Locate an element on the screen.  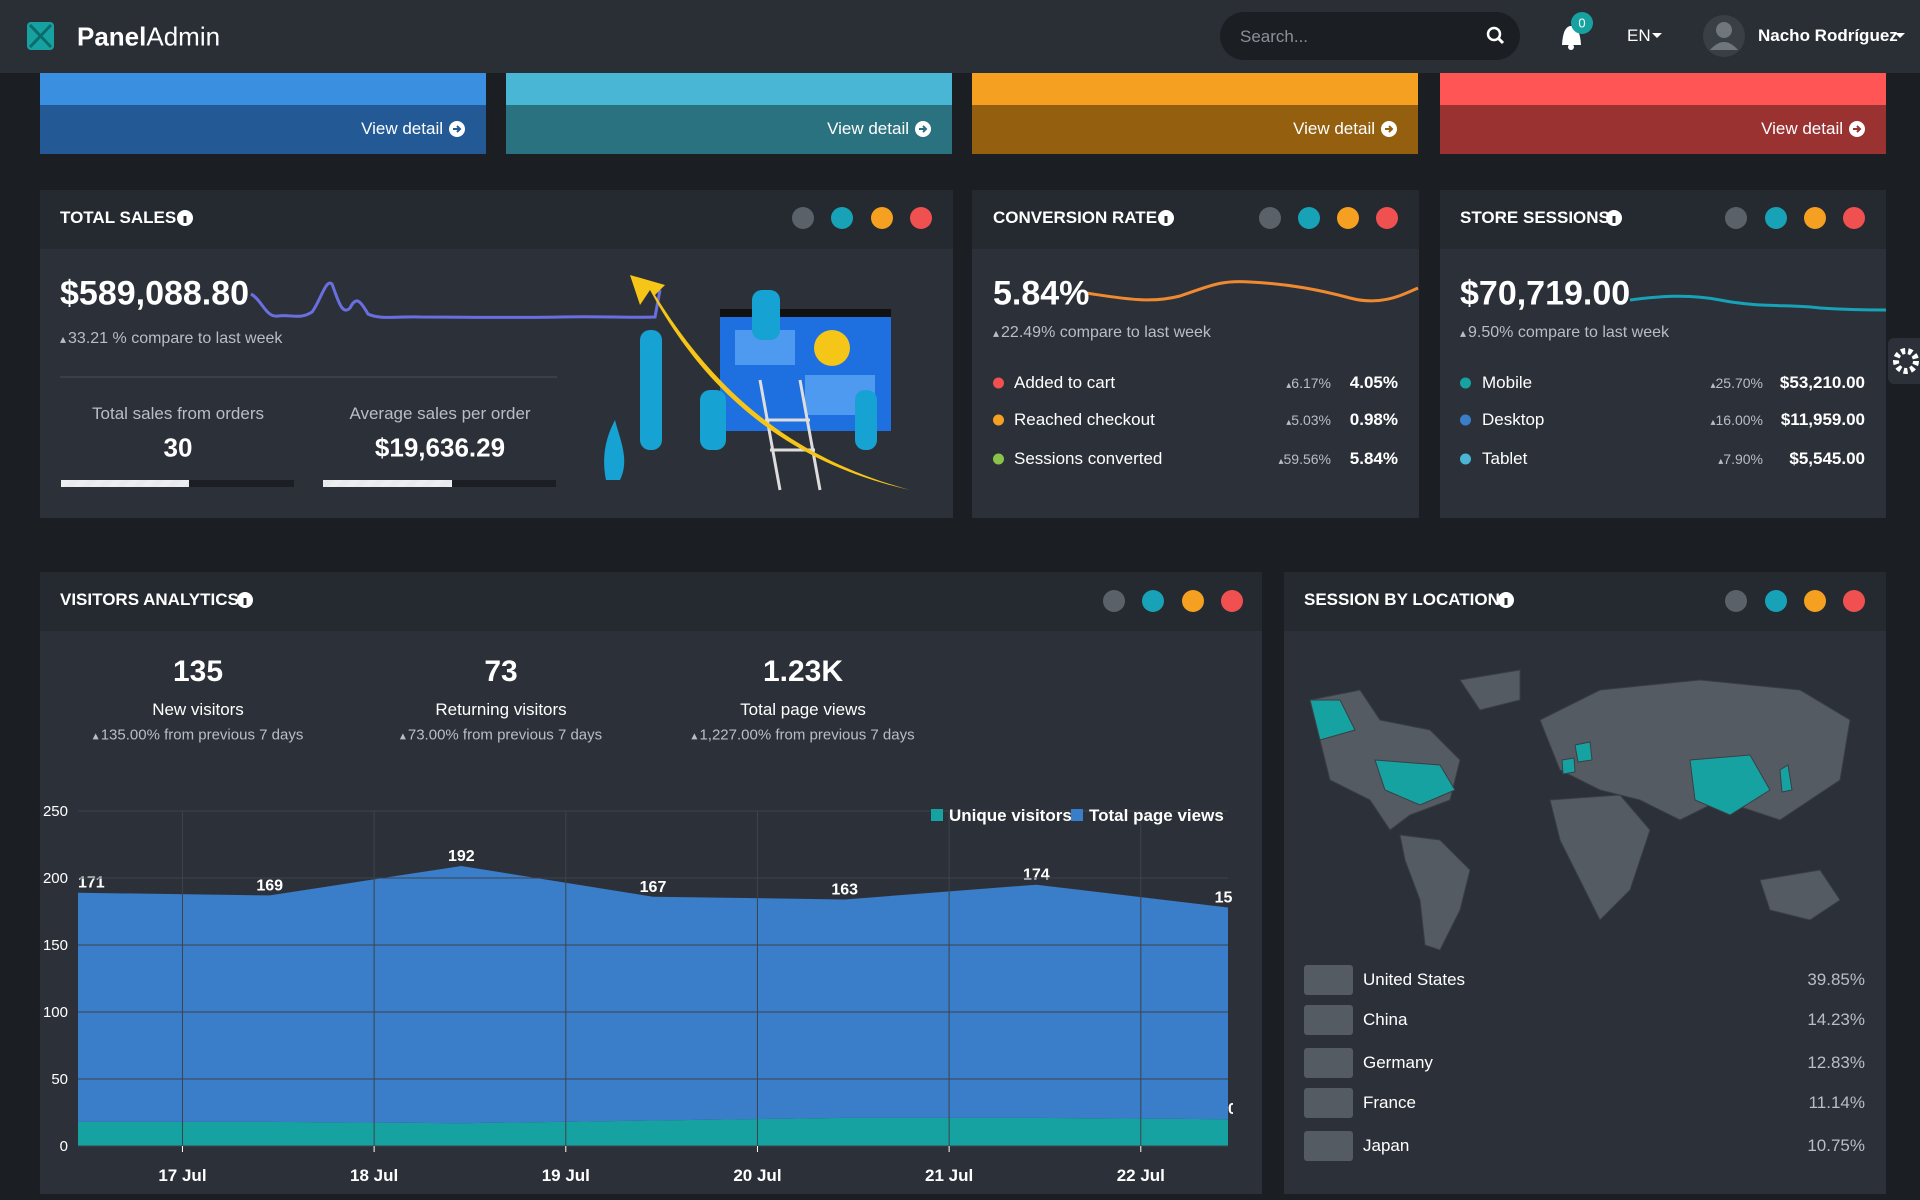
total-sales-change: 33.21 % compare to last week is located at coordinates (171, 339).